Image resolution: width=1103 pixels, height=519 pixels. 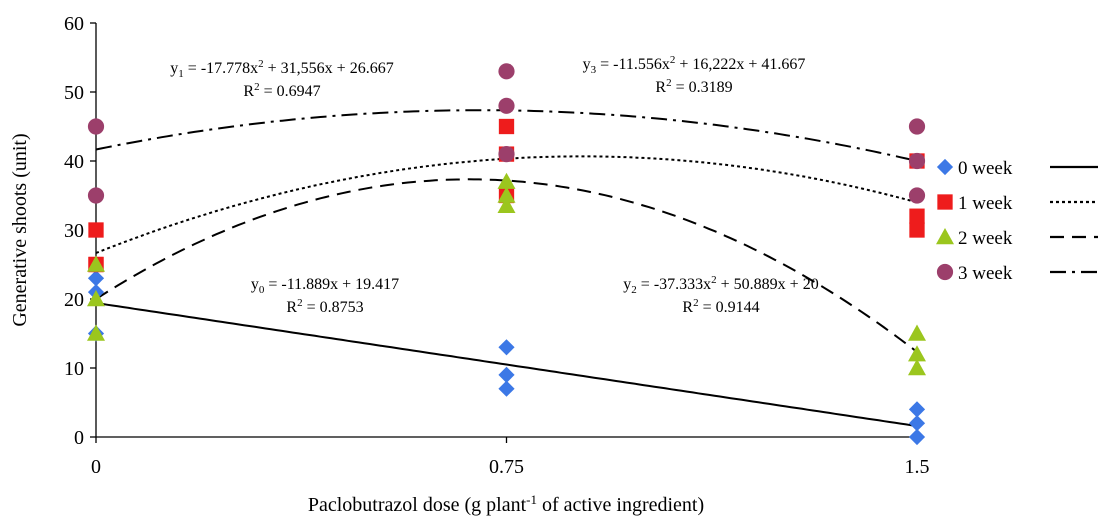 I want to click on legend-label: 3 week, so click(x=985, y=273).